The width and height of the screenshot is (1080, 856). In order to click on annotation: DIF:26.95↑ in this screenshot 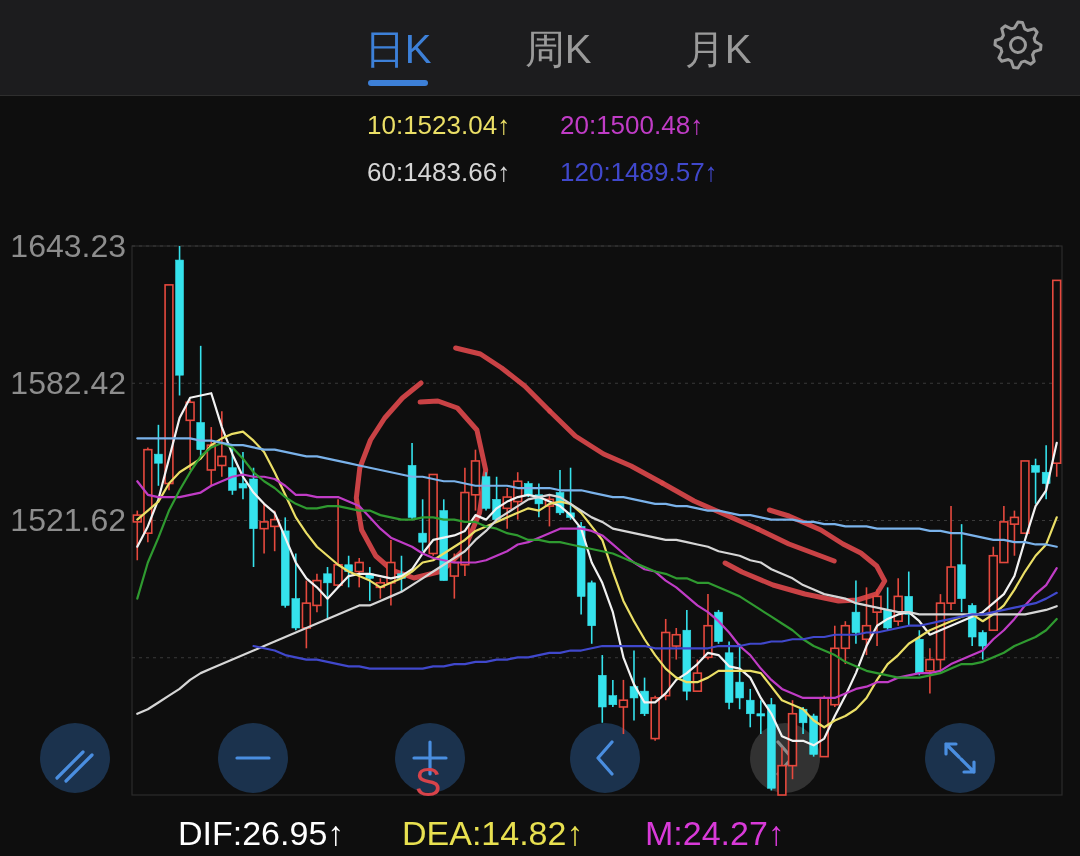, I will do `click(261, 833)`.